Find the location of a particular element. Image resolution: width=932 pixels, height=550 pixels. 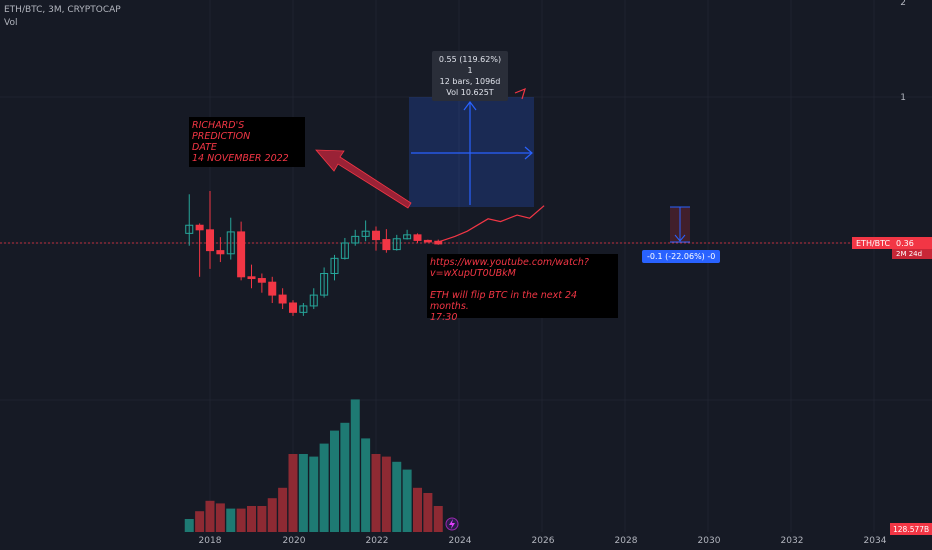

annotation-line-1: RICHARD'S PREDICTION is located at coordinates (221, 131).